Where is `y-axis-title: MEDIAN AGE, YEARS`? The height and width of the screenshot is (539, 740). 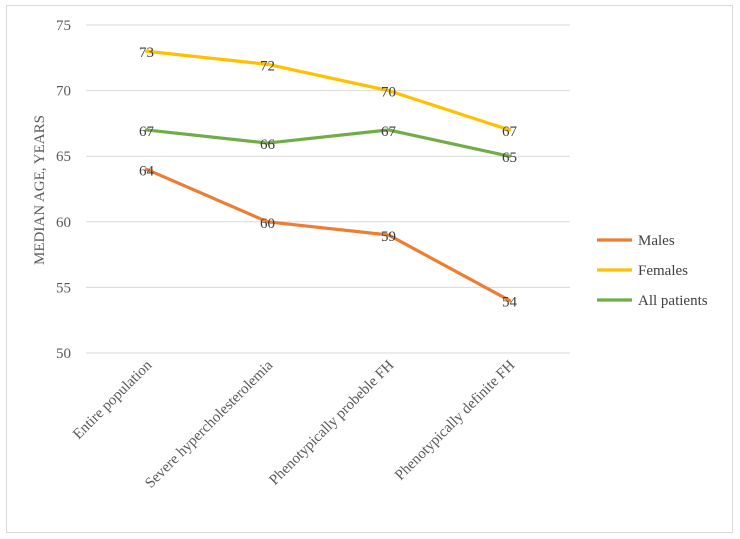
y-axis-title: MEDIAN AGE, YEARS is located at coordinates (40, 190).